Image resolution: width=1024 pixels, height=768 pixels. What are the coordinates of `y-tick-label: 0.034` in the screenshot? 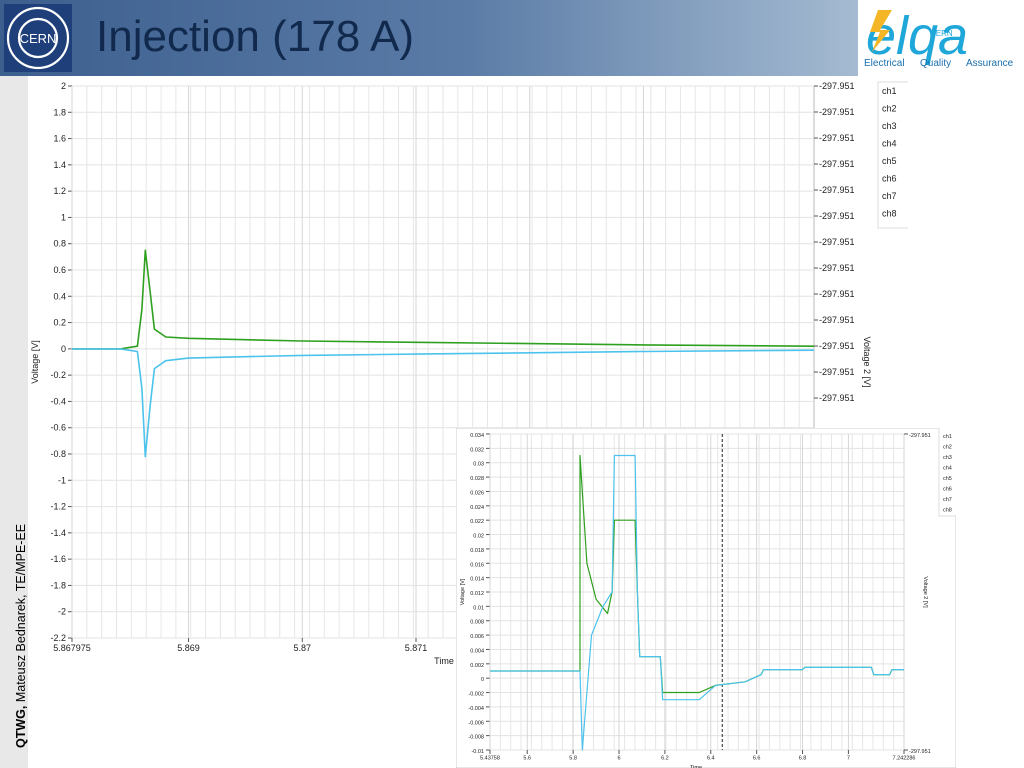 It's located at (477, 436).